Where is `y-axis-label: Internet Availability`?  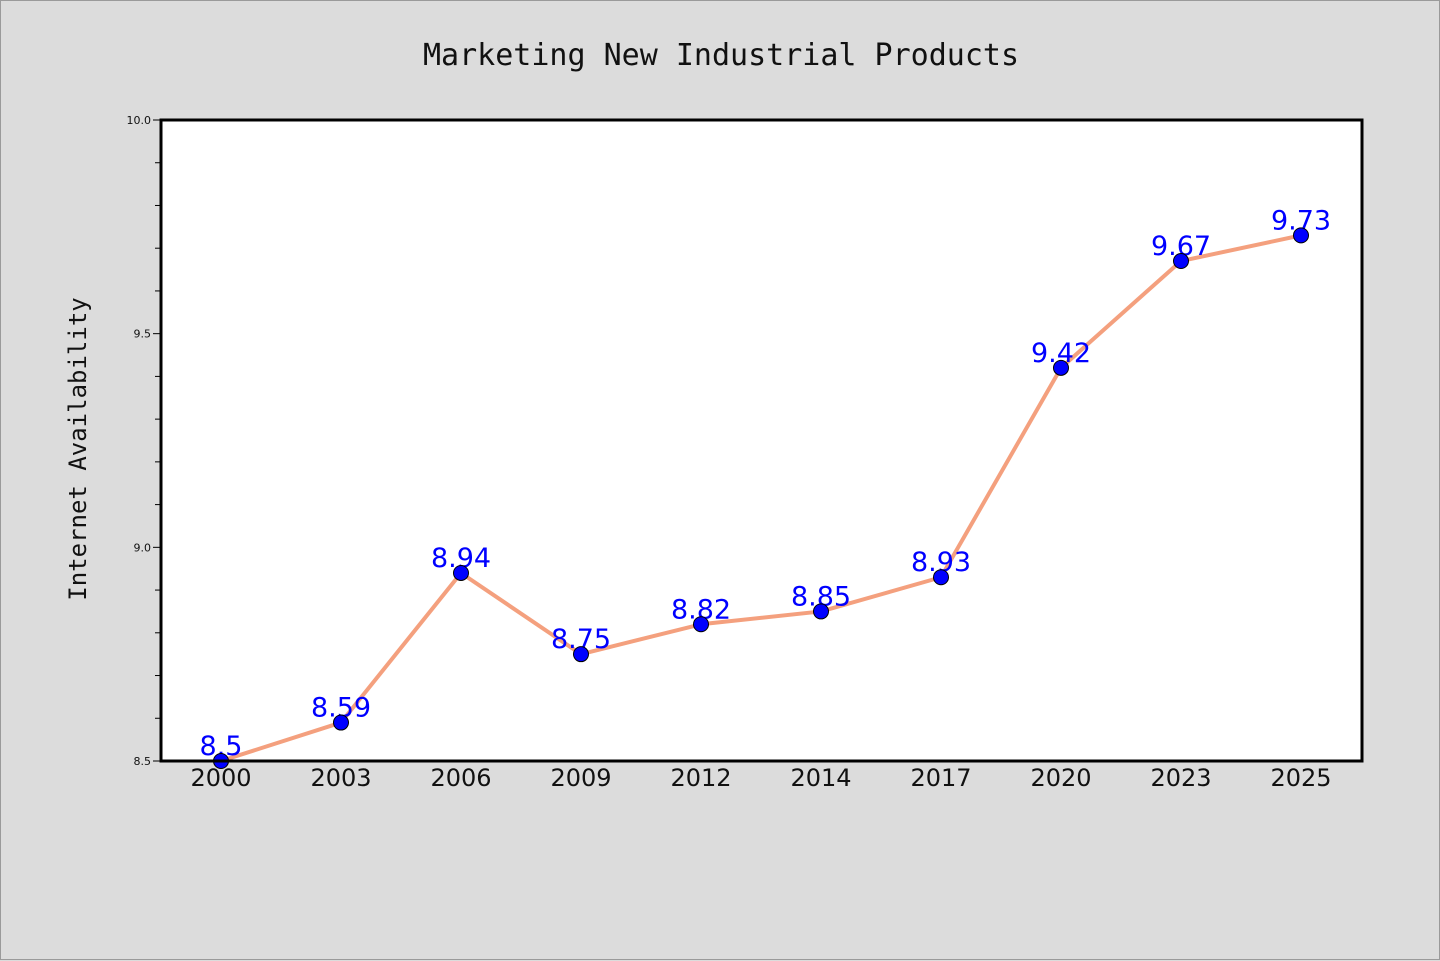
y-axis-label: Internet Availability is located at coordinates (78, 448).